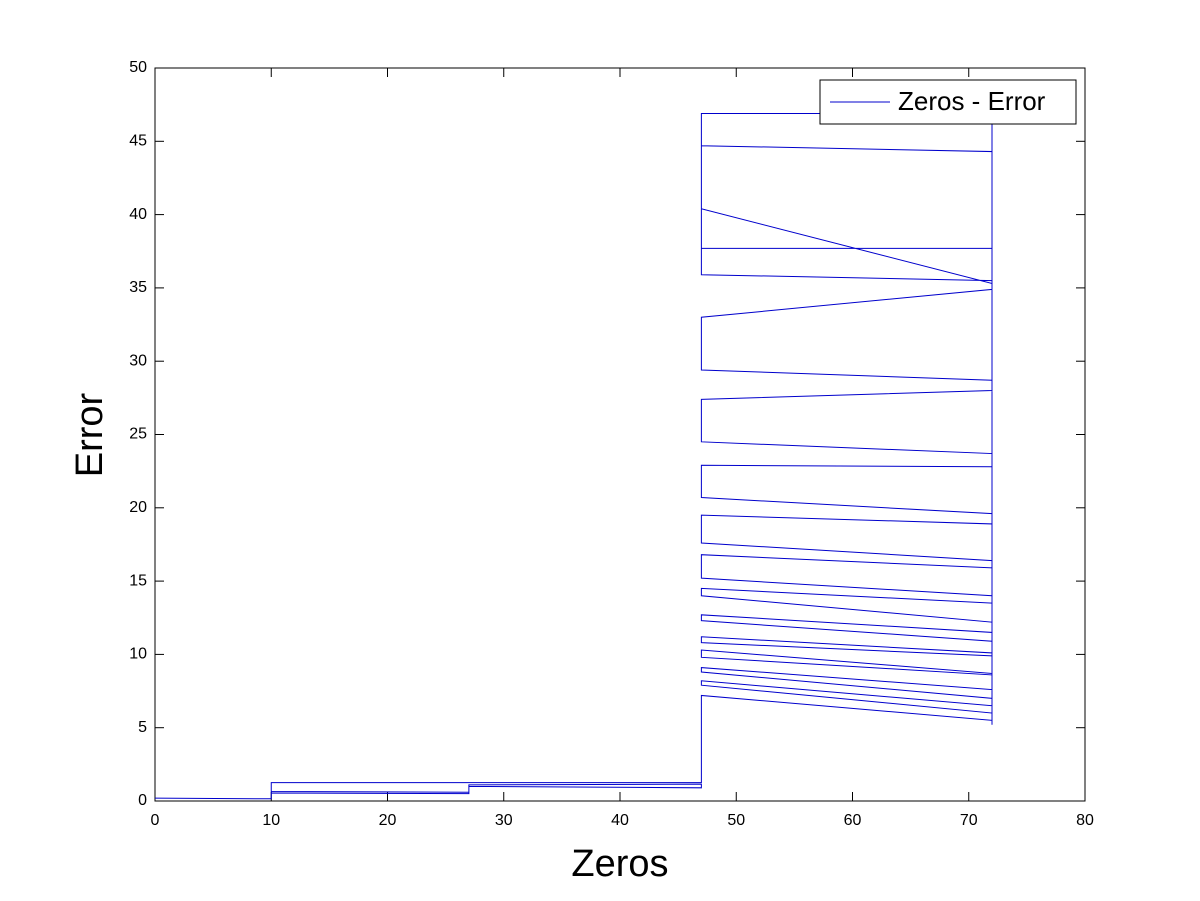  I want to click on y-tick-label: 5, so click(142, 727).